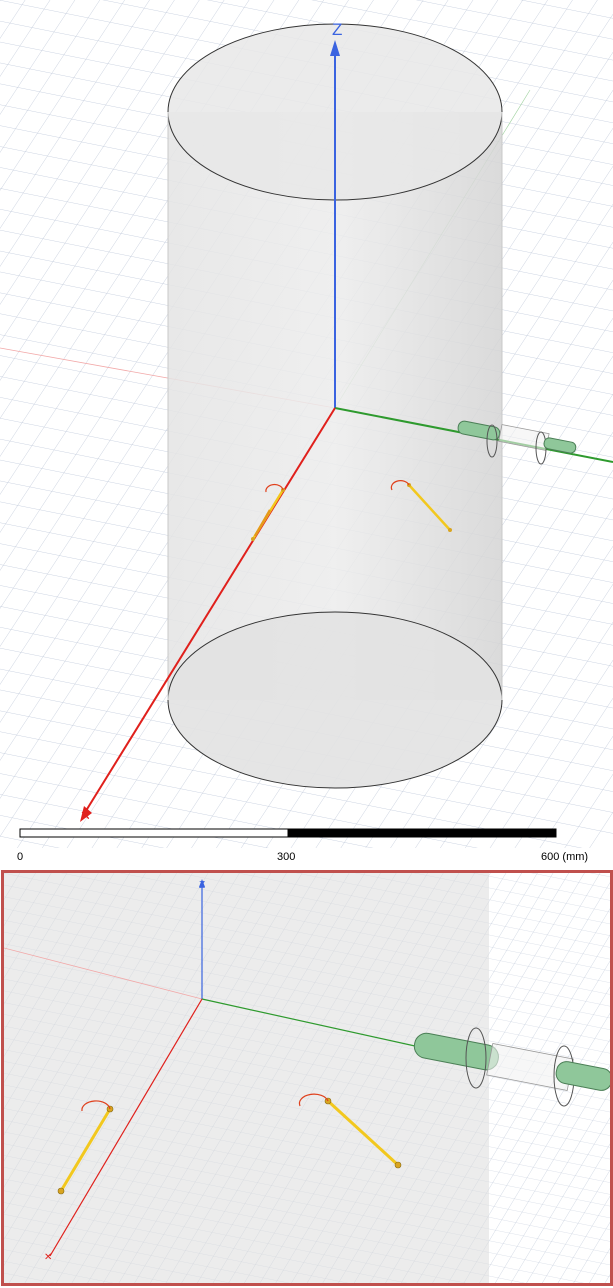 The image size is (613, 1288). What do you see at coordinates (429, 507) in the screenshot?
I see `wire-segment` at bounding box center [429, 507].